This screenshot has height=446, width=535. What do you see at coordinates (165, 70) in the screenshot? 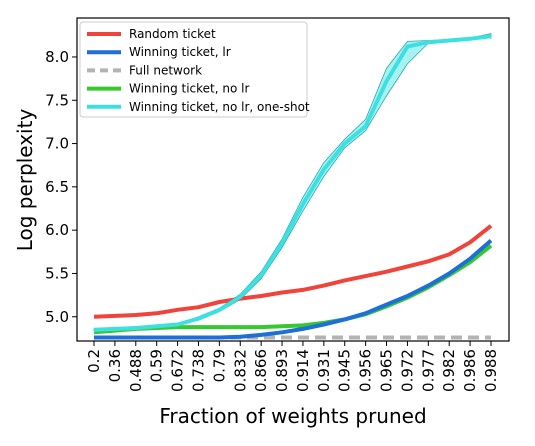
I see `legend-label-2: Full network` at bounding box center [165, 70].